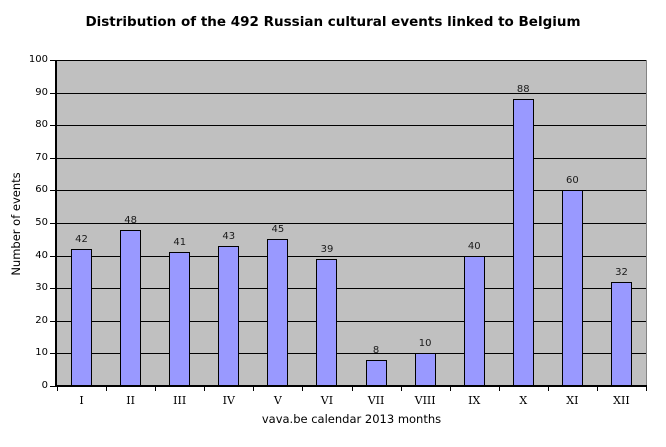 Image resolution: width=666 pixels, height=447 pixels. I want to click on x-tick-label-IV: IV, so click(228, 400).